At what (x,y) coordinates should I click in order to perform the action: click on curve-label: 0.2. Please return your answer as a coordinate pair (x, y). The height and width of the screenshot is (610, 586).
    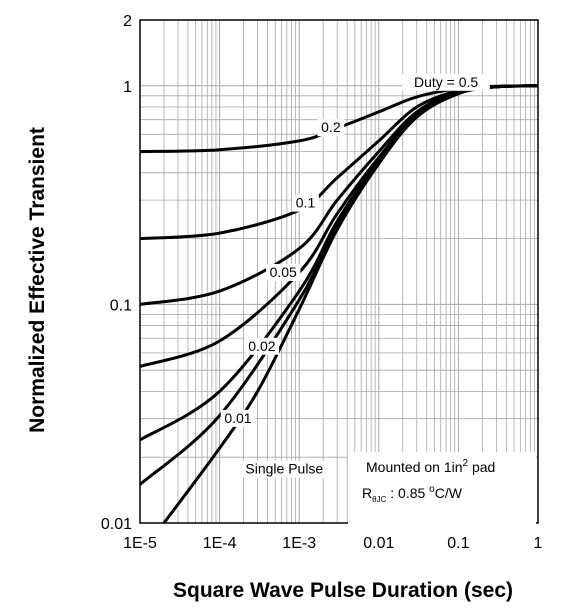
    Looking at the image, I should click on (331, 127).